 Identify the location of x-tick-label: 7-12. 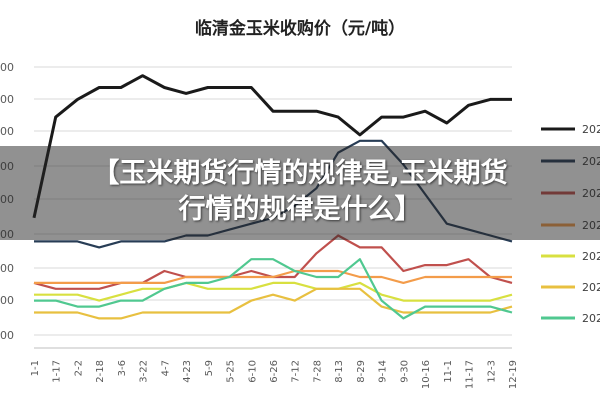
(296, 371).